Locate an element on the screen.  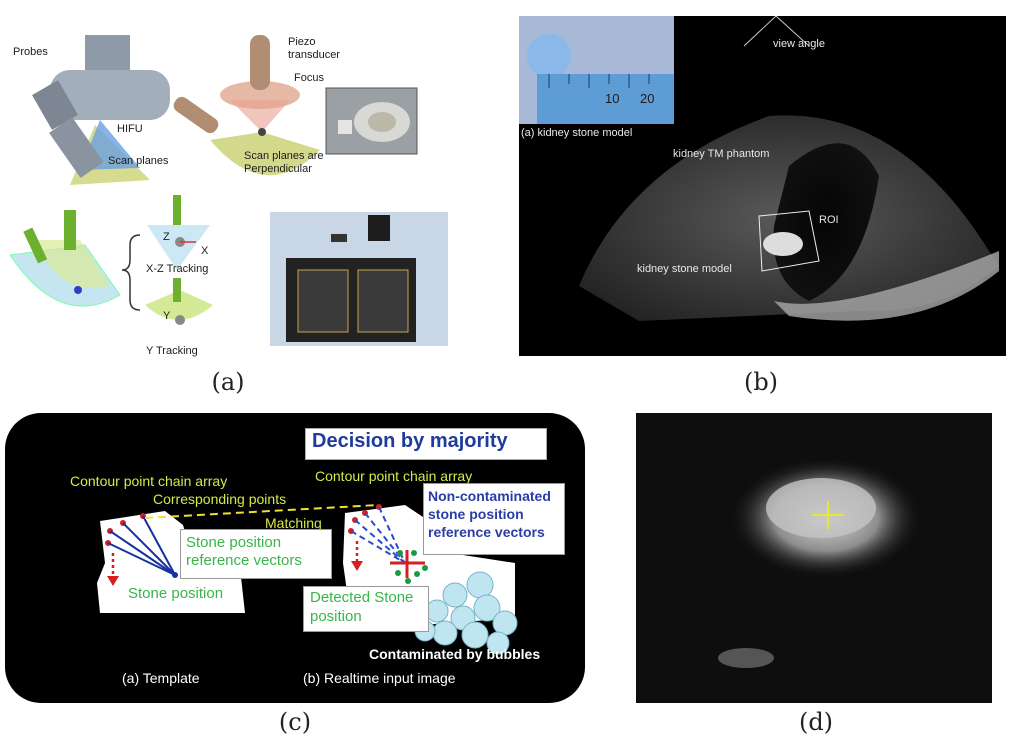
view-angle-label: view angle is located at coordinates (799, 44).